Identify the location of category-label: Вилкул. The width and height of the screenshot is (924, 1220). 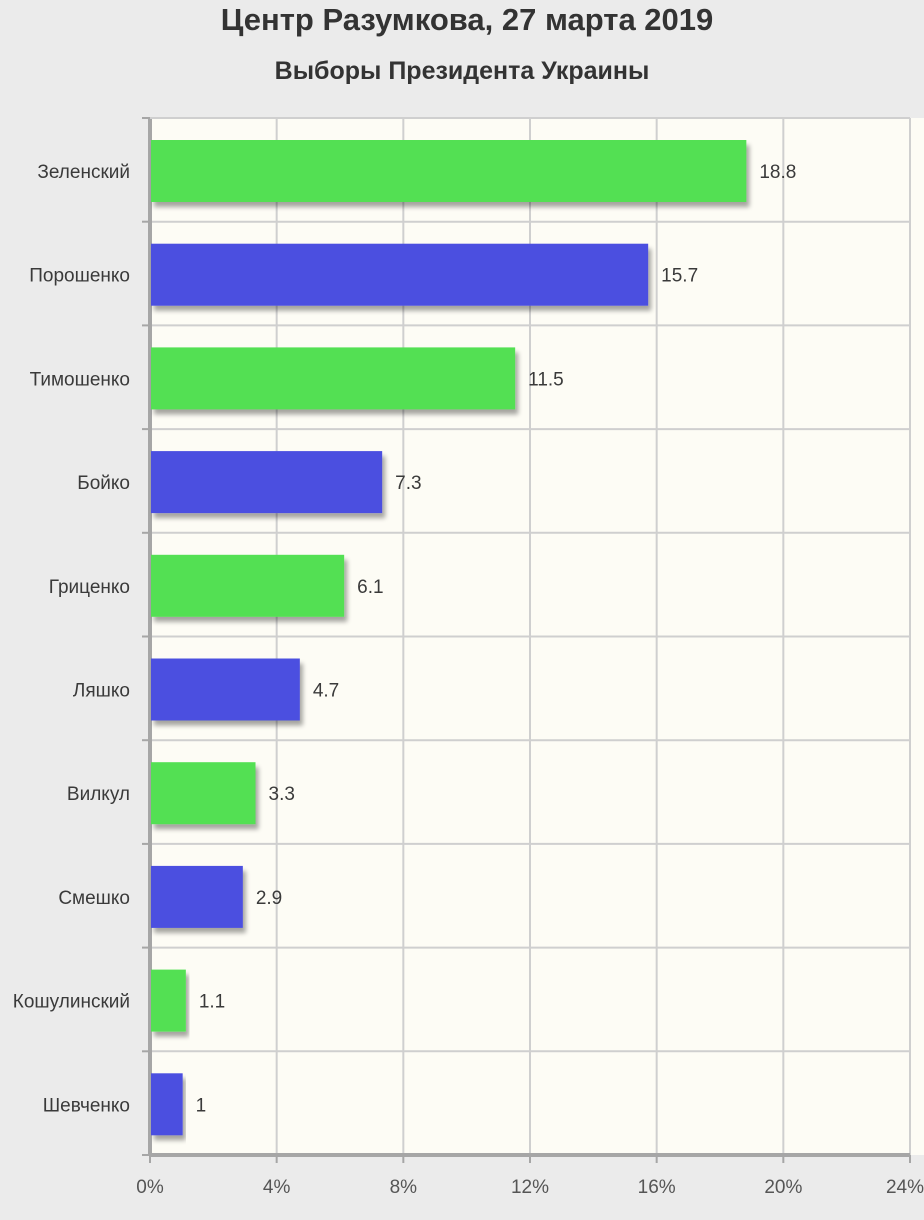
(98, 794).